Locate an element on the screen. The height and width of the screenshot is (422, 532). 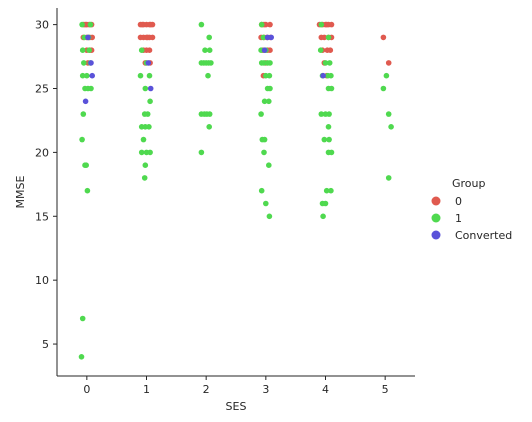
y-tick-label: 25 is located at coordinates (42, 89).